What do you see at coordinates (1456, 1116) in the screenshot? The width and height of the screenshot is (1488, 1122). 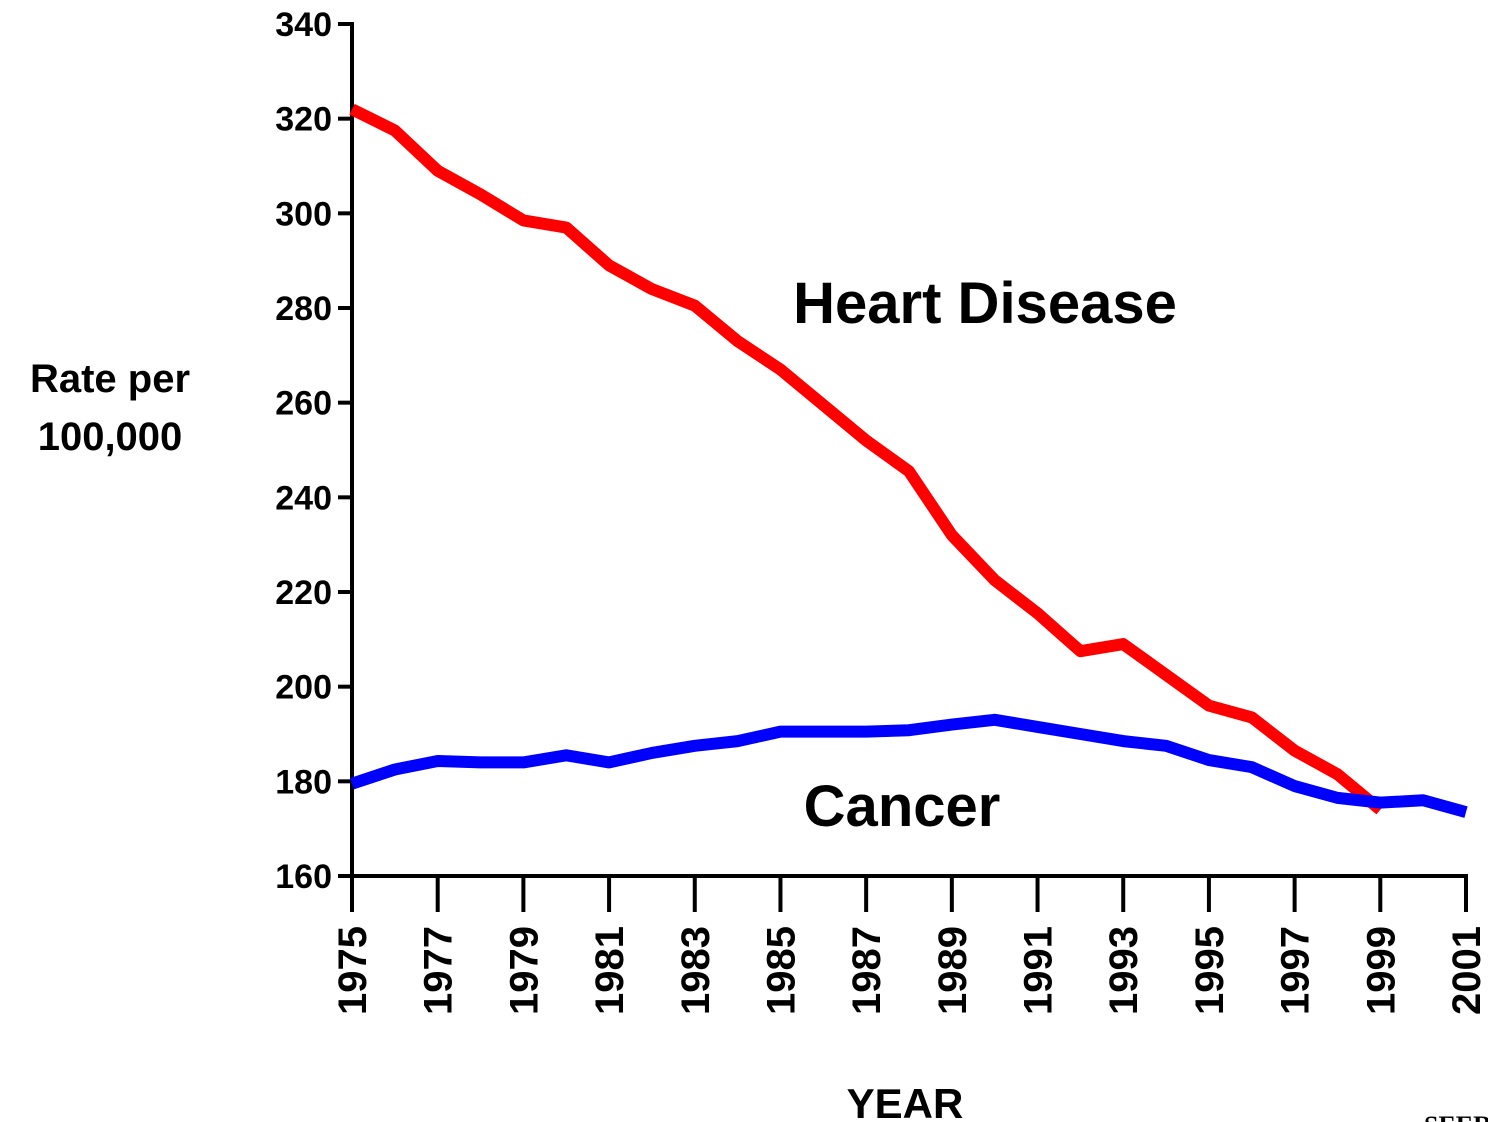 I see `source: SEER` at bounding box center [1456, 1116].